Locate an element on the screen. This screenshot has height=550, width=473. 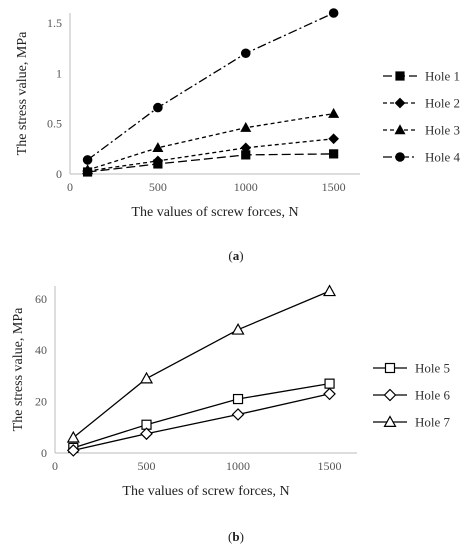
legend-label: Hole 1 is located at coordinates (442, 76).